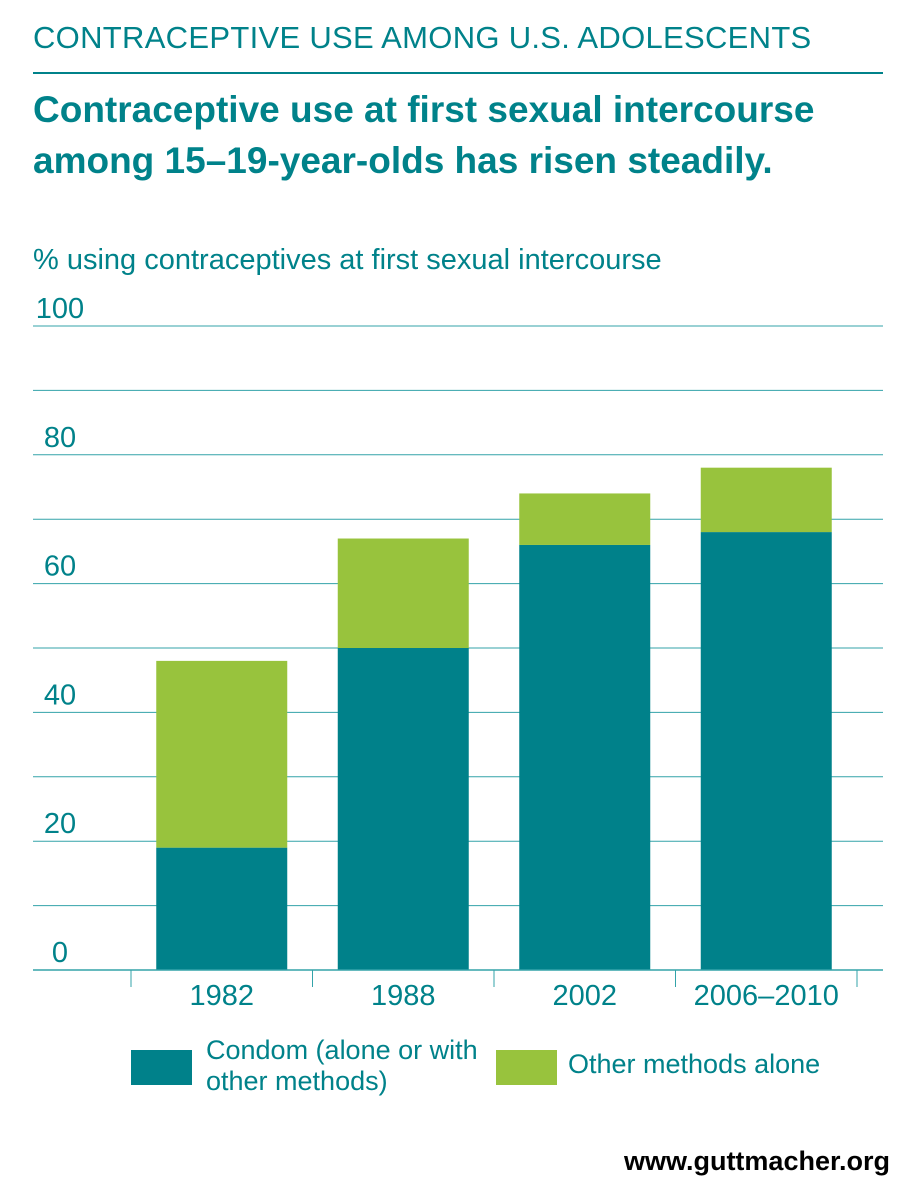  Describe the element at coordinates (694, 1064) in the screenshot. I see `legend-label-other: Other methods alone` at that location.